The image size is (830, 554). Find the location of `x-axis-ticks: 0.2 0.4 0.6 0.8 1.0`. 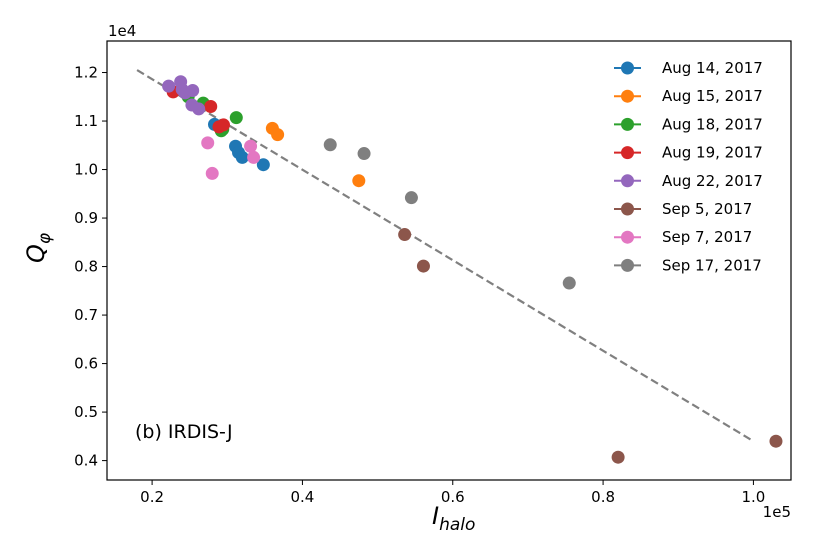

x-axis-ticks: 0.2 0.4 0.6 0.8 1.0 is located at coordinates (452, 493).